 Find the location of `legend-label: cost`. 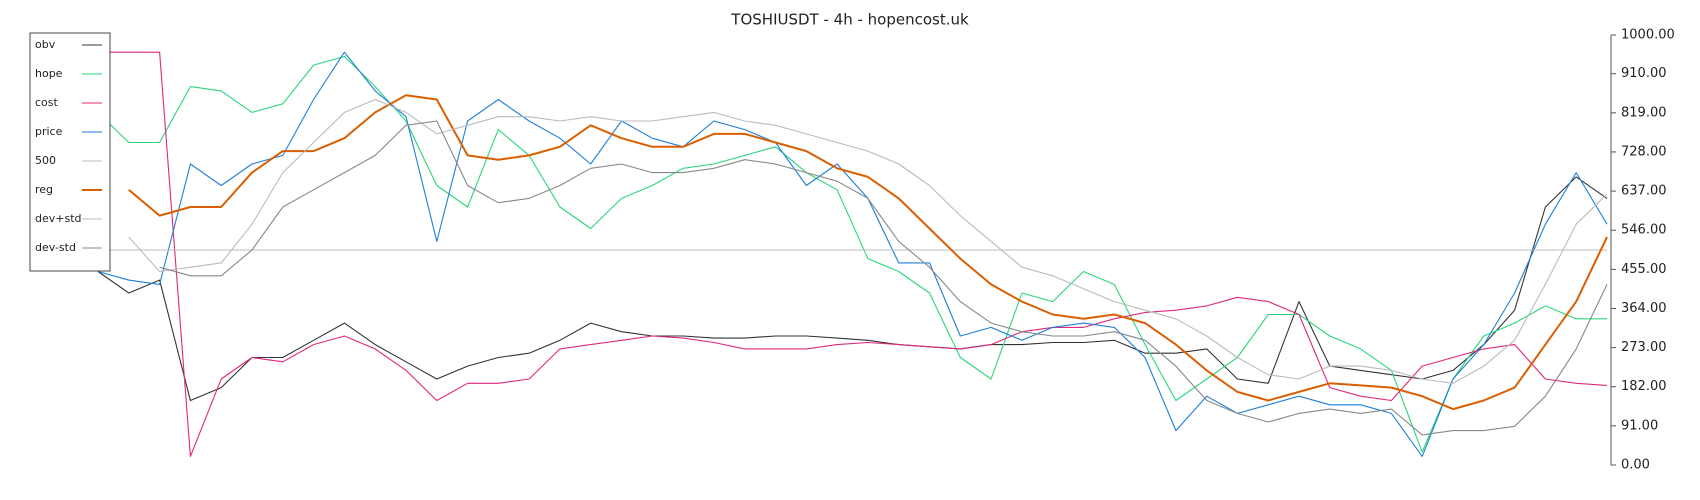

legend-label: cost is located at coordinates (47, 102).